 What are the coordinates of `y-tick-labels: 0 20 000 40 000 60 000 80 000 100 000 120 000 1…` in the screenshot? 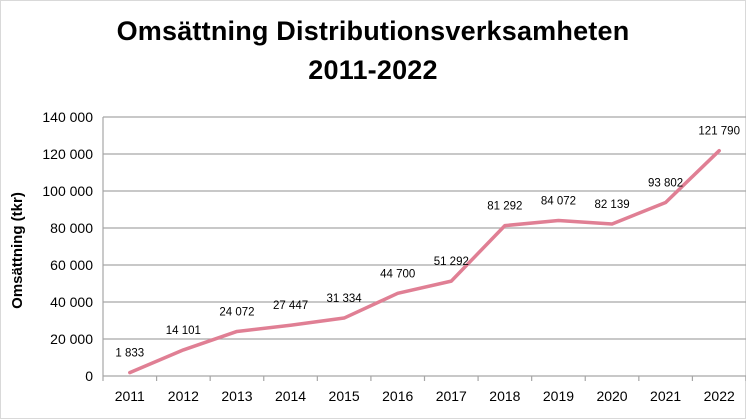 It's located at (67, 246).